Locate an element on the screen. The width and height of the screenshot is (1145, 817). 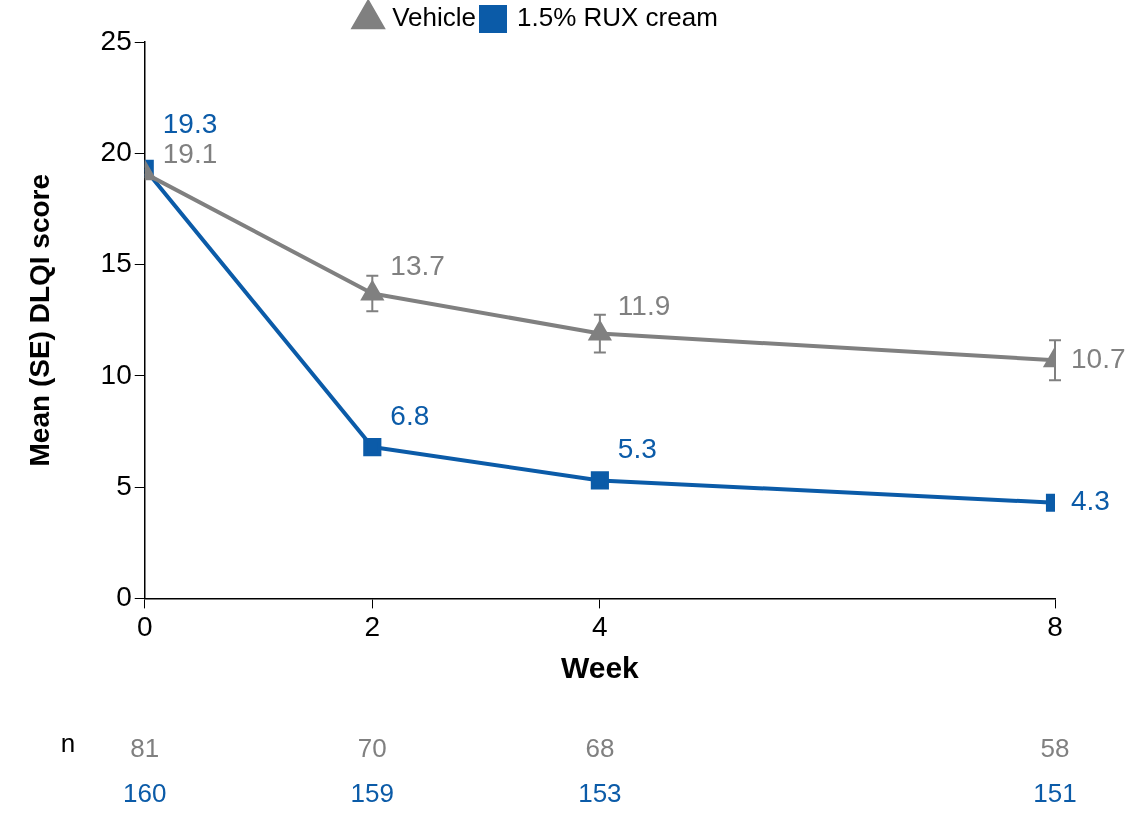
text: 159 is located at coordinates (372, 793).